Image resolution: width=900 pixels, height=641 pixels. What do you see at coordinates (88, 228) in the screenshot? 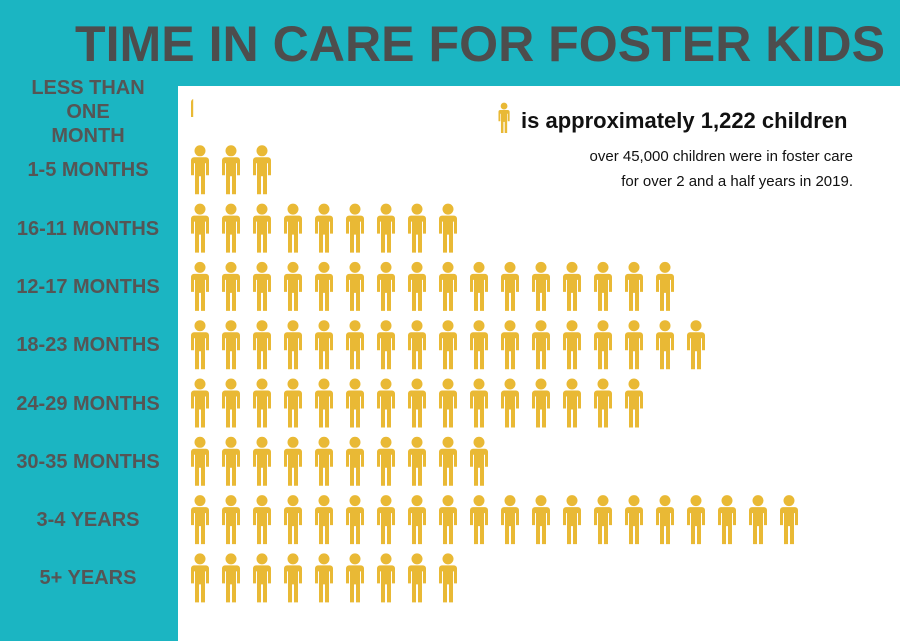
I see `category-label: 16-11 MONTHS` at bounding box center [88, 228].